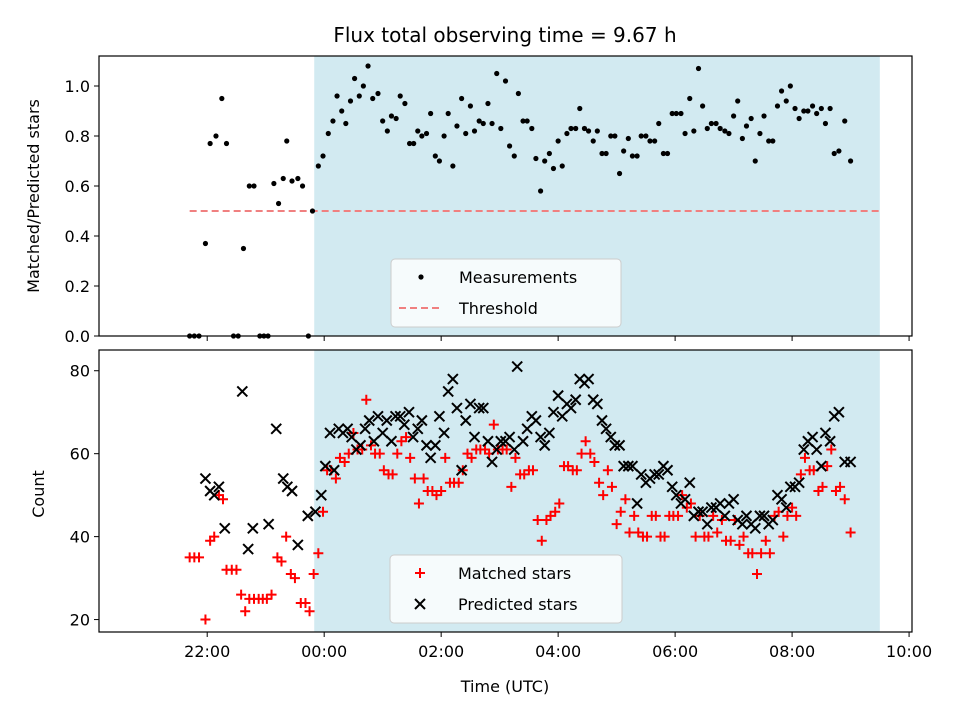 The width and height of the screenshot is (960, 720). Describe the element at coordinates (518, 277) in the screenshot. I see `legend-label: Measurements` at that location.